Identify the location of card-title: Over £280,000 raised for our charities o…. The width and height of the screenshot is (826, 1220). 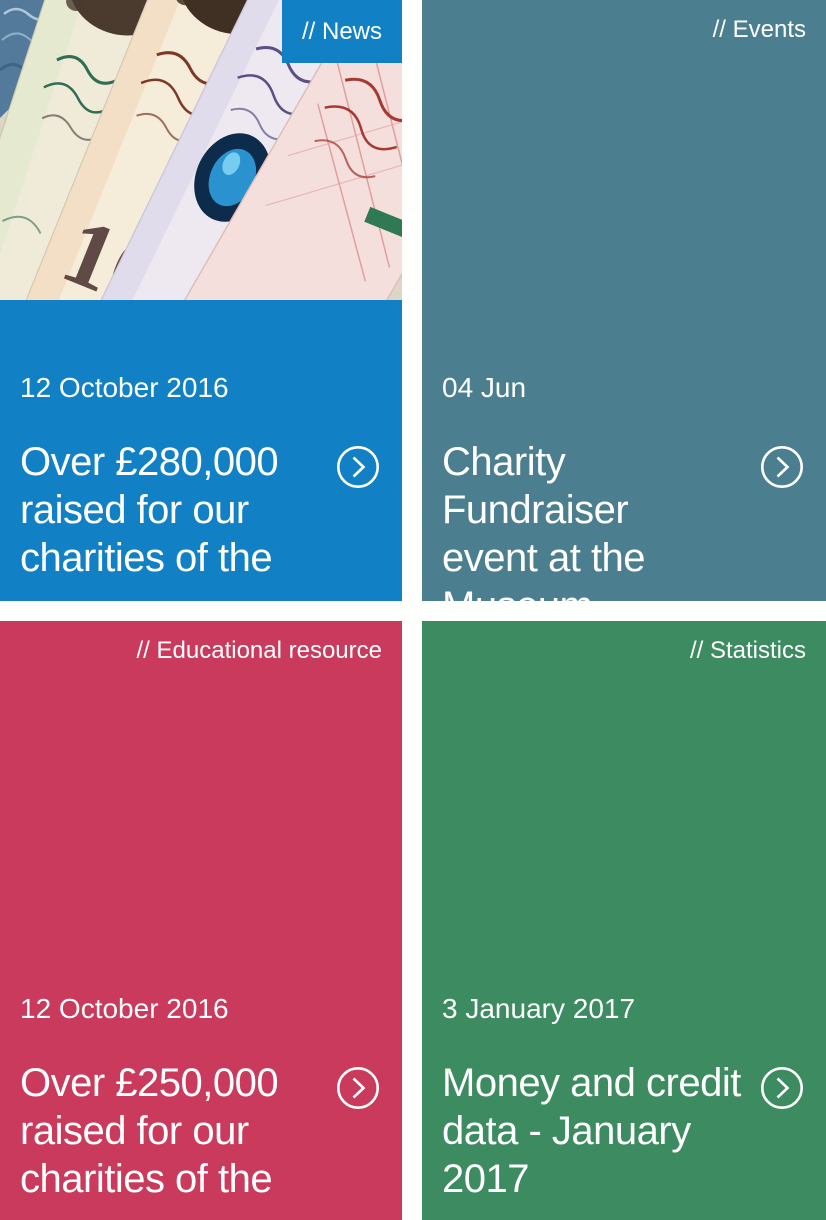
(149, 510).